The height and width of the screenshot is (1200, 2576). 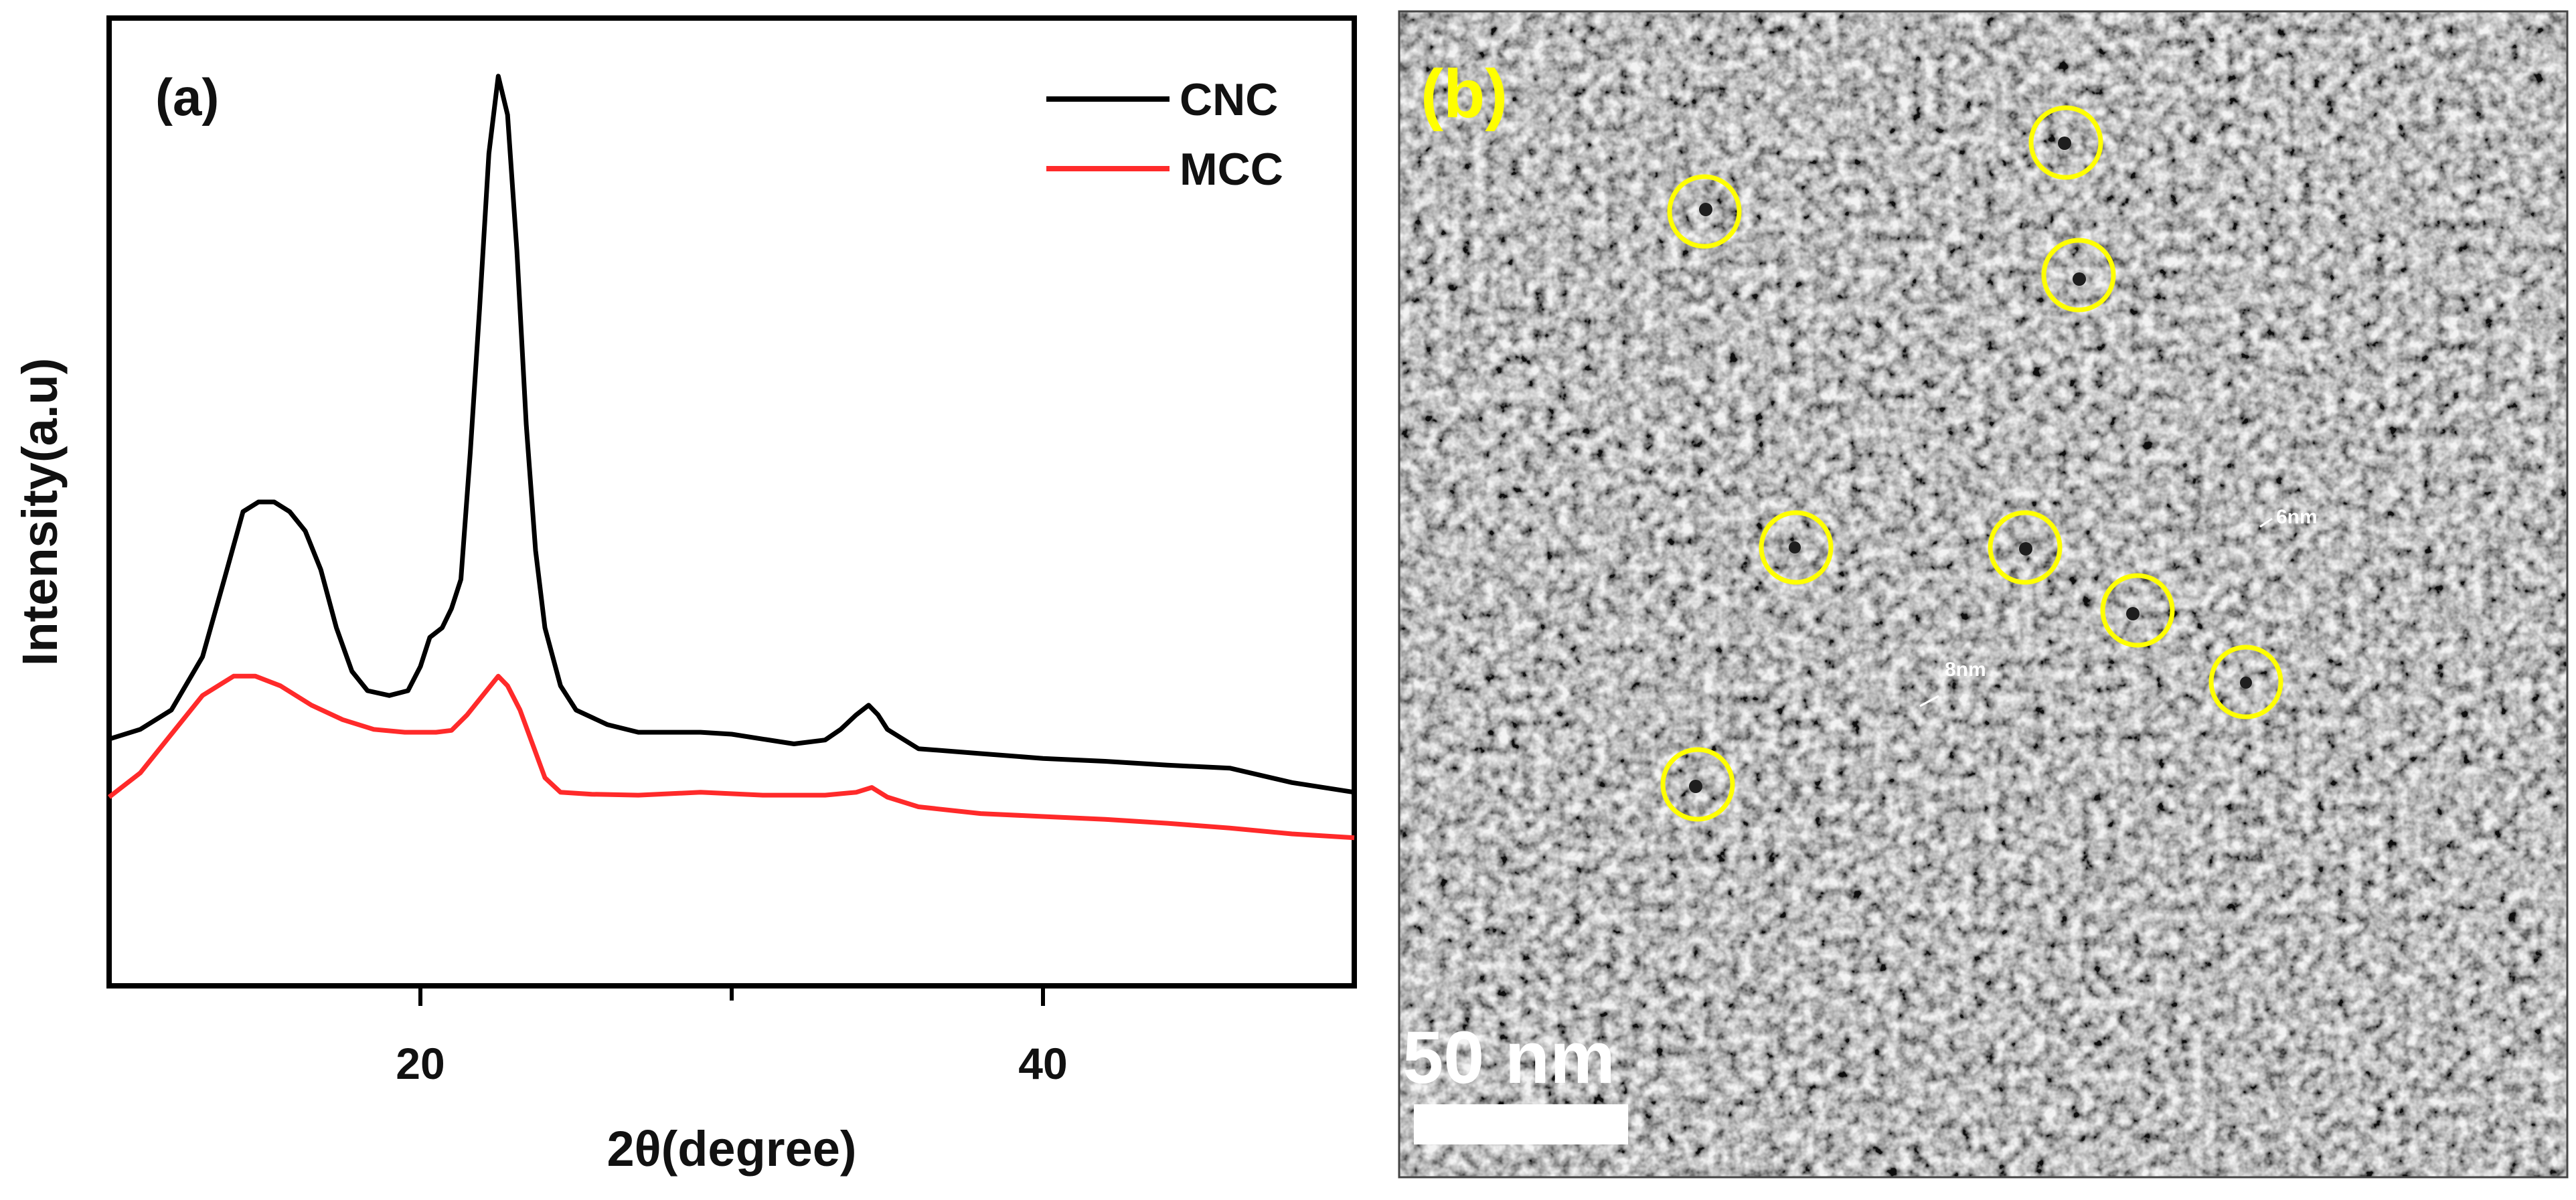 I want to click on x-tick-label-20: 20, so click(x=421, y=1063).